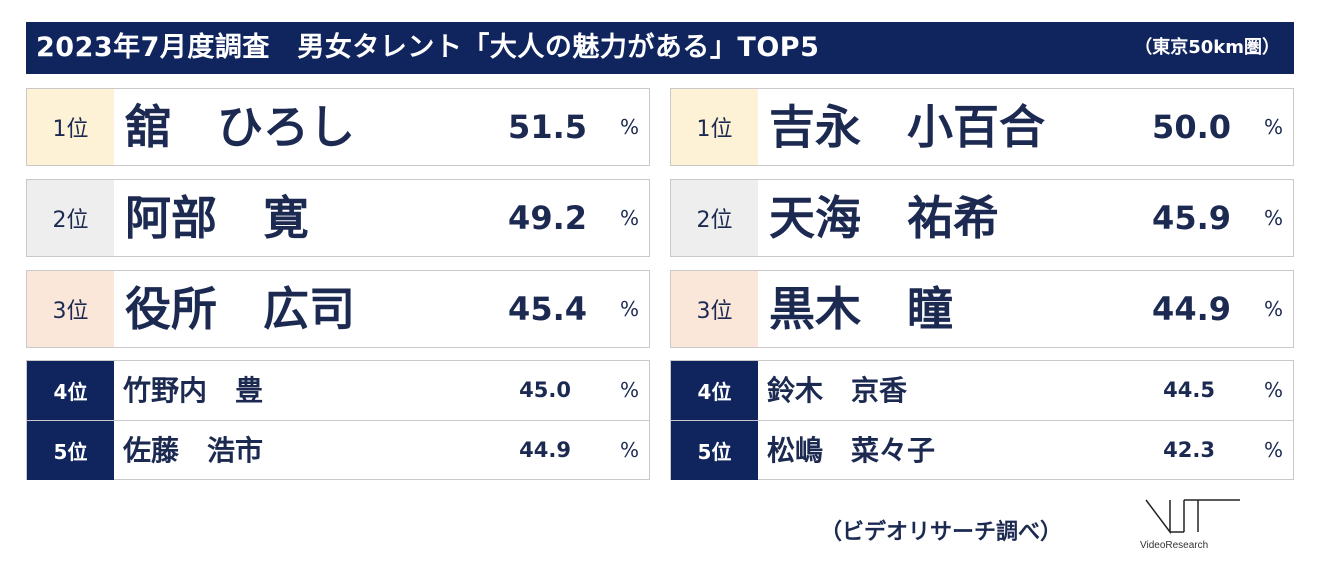 Image resolution: width=1318 pixels, height=568 pixels. What do you see at coordinates (240, 127) in the screenshot?
I see `talent-name: 舘 ひろし` at bounding box center [240, 127].